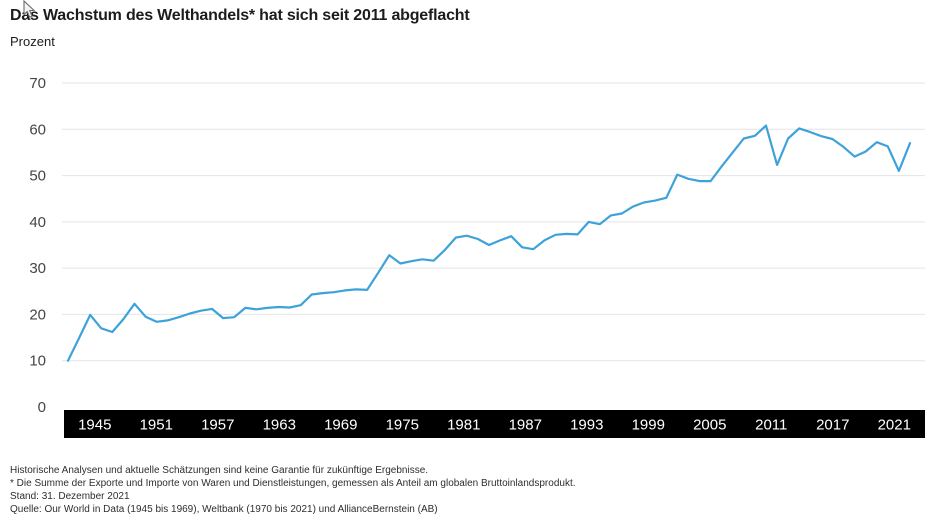  Describe the element at coordinates (37, 176) in the screenshot. I see `y-axis-tick-label: 50` at that location.